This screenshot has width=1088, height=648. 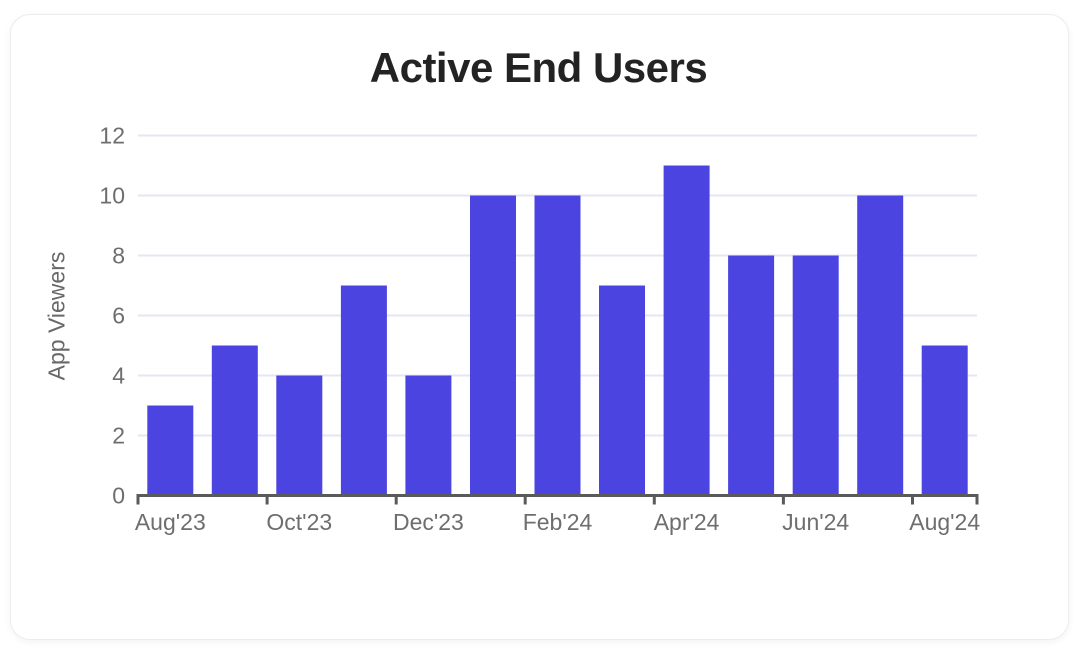 I want to click on bar-Dec'23, so click(x=428, y=435).